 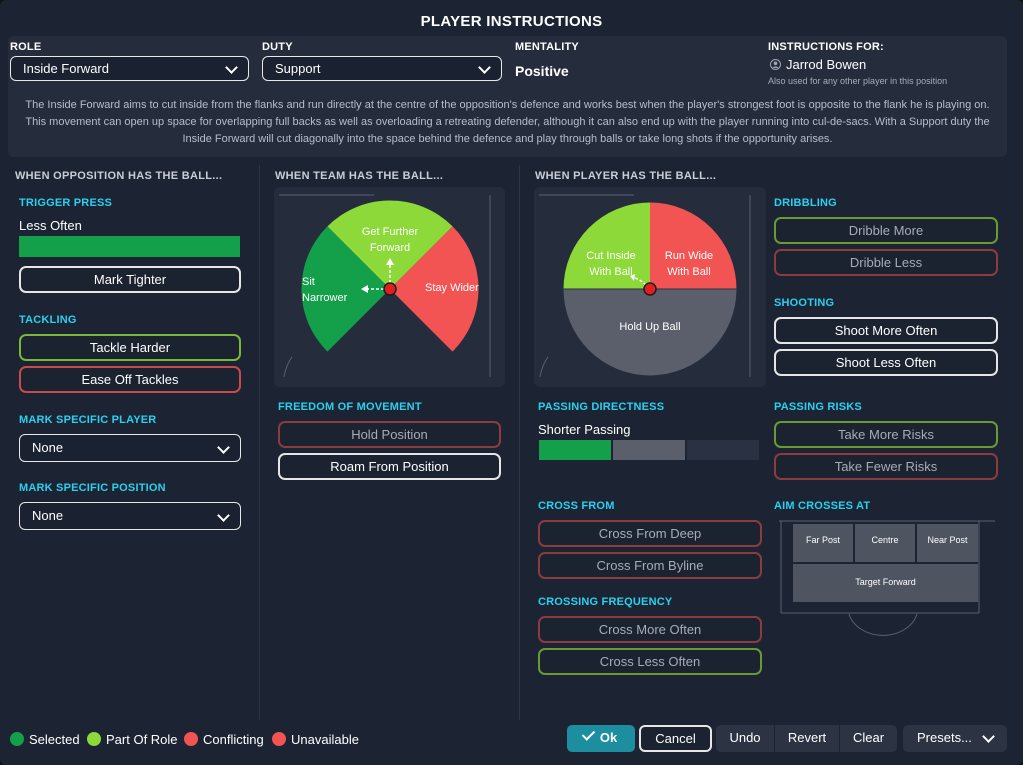 What do you see at coordinates (511, 21) in the screenshot?
I see `dialog-title: PLAYER INSTRUCTIONS` at bounding box center [511, 21].